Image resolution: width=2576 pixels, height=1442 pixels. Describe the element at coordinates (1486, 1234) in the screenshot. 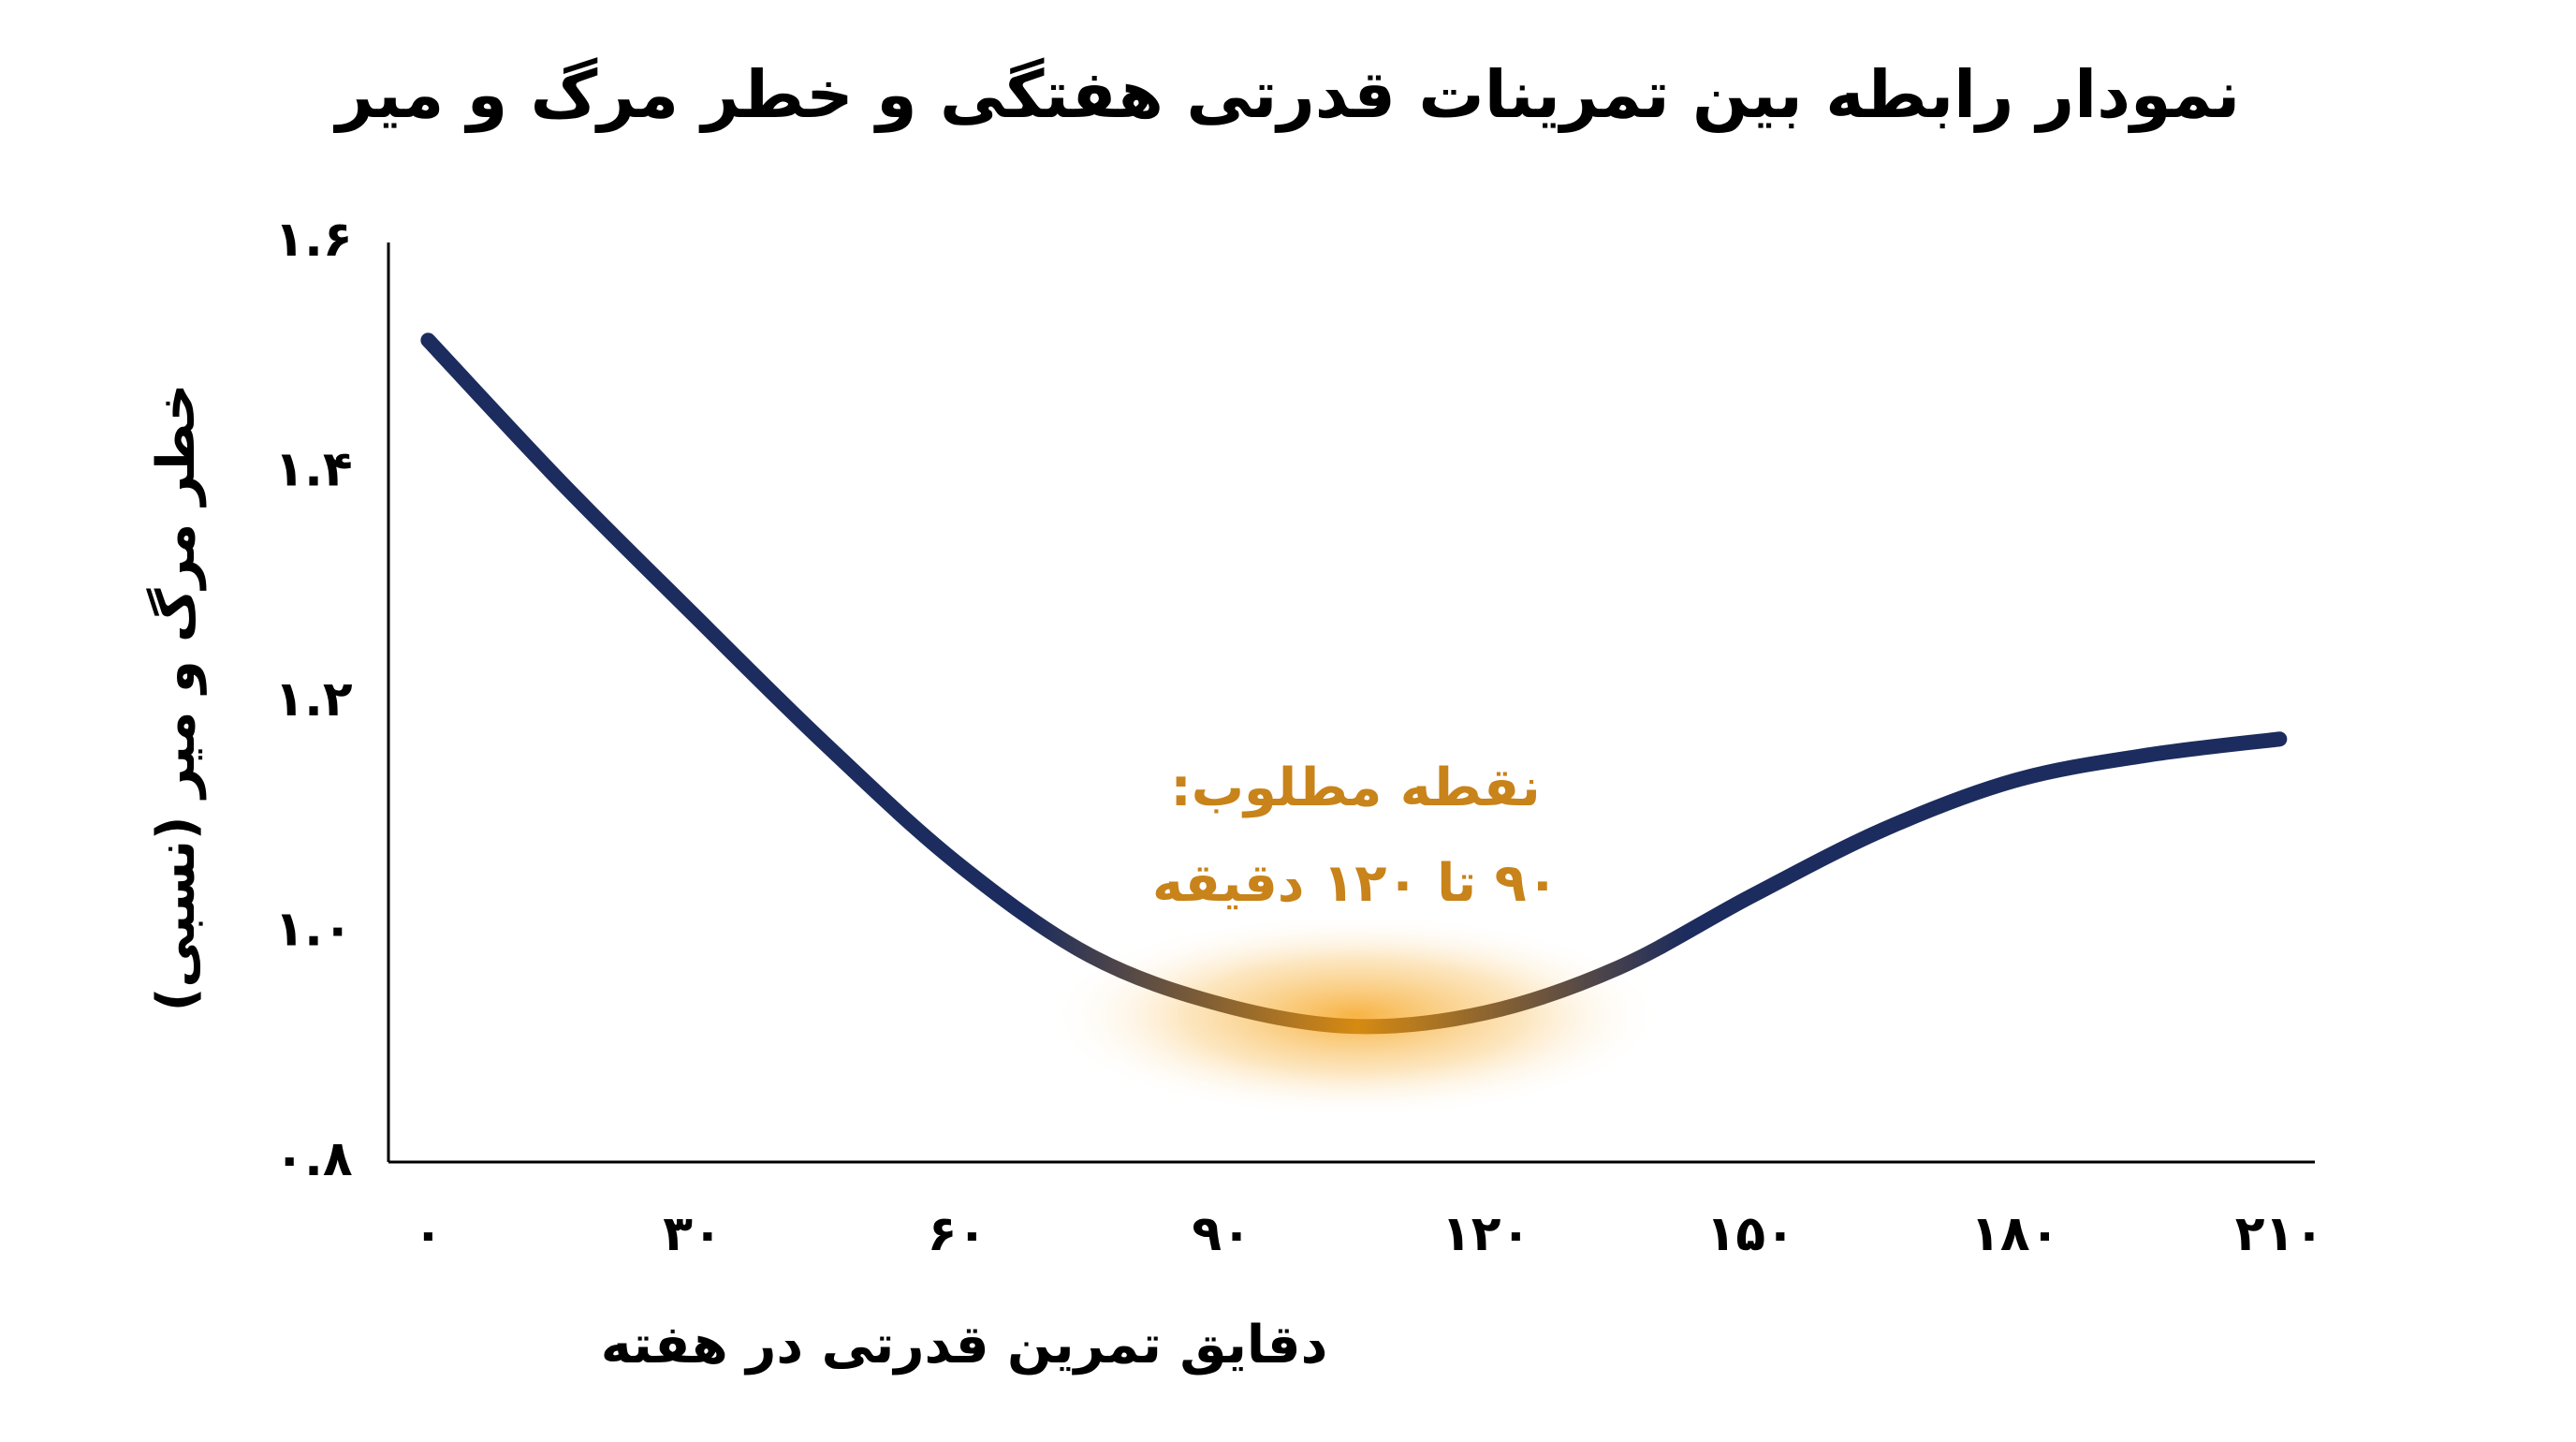

I see `x-tick-label: ۱۲۰` at that location.